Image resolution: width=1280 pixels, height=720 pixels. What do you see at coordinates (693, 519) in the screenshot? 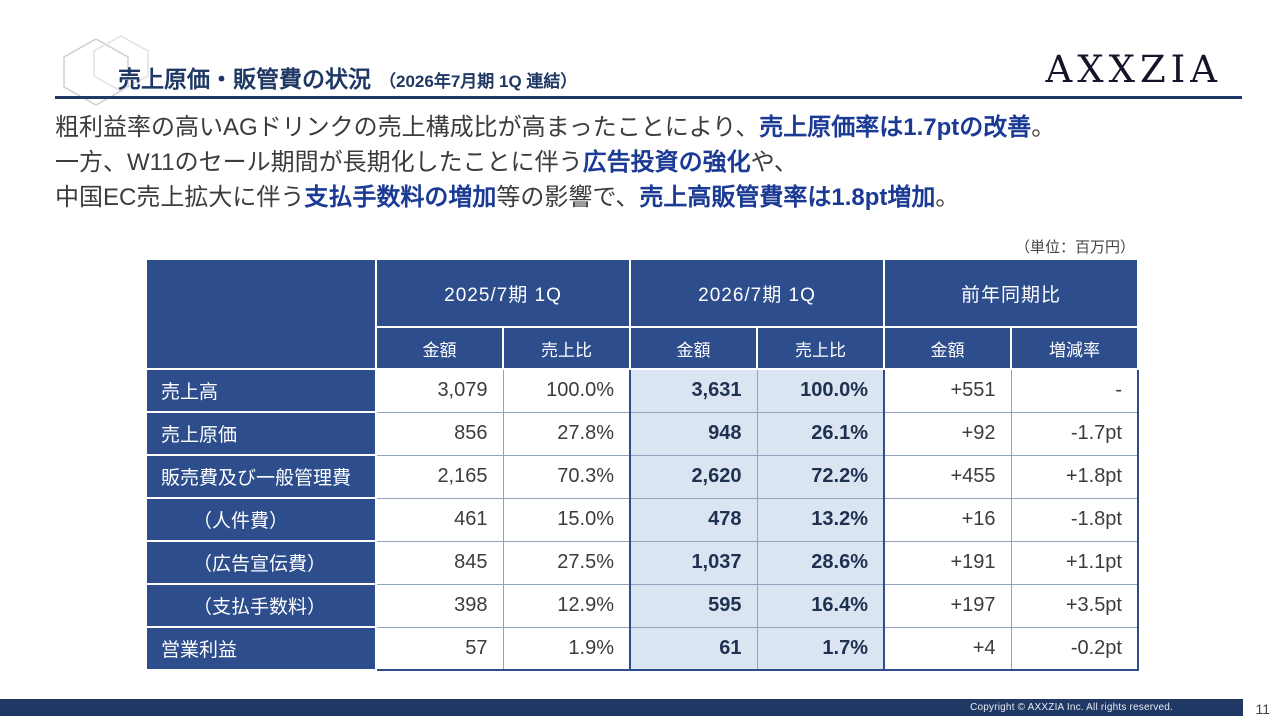
I see `cell: 478` at bounding box center [693, 519].